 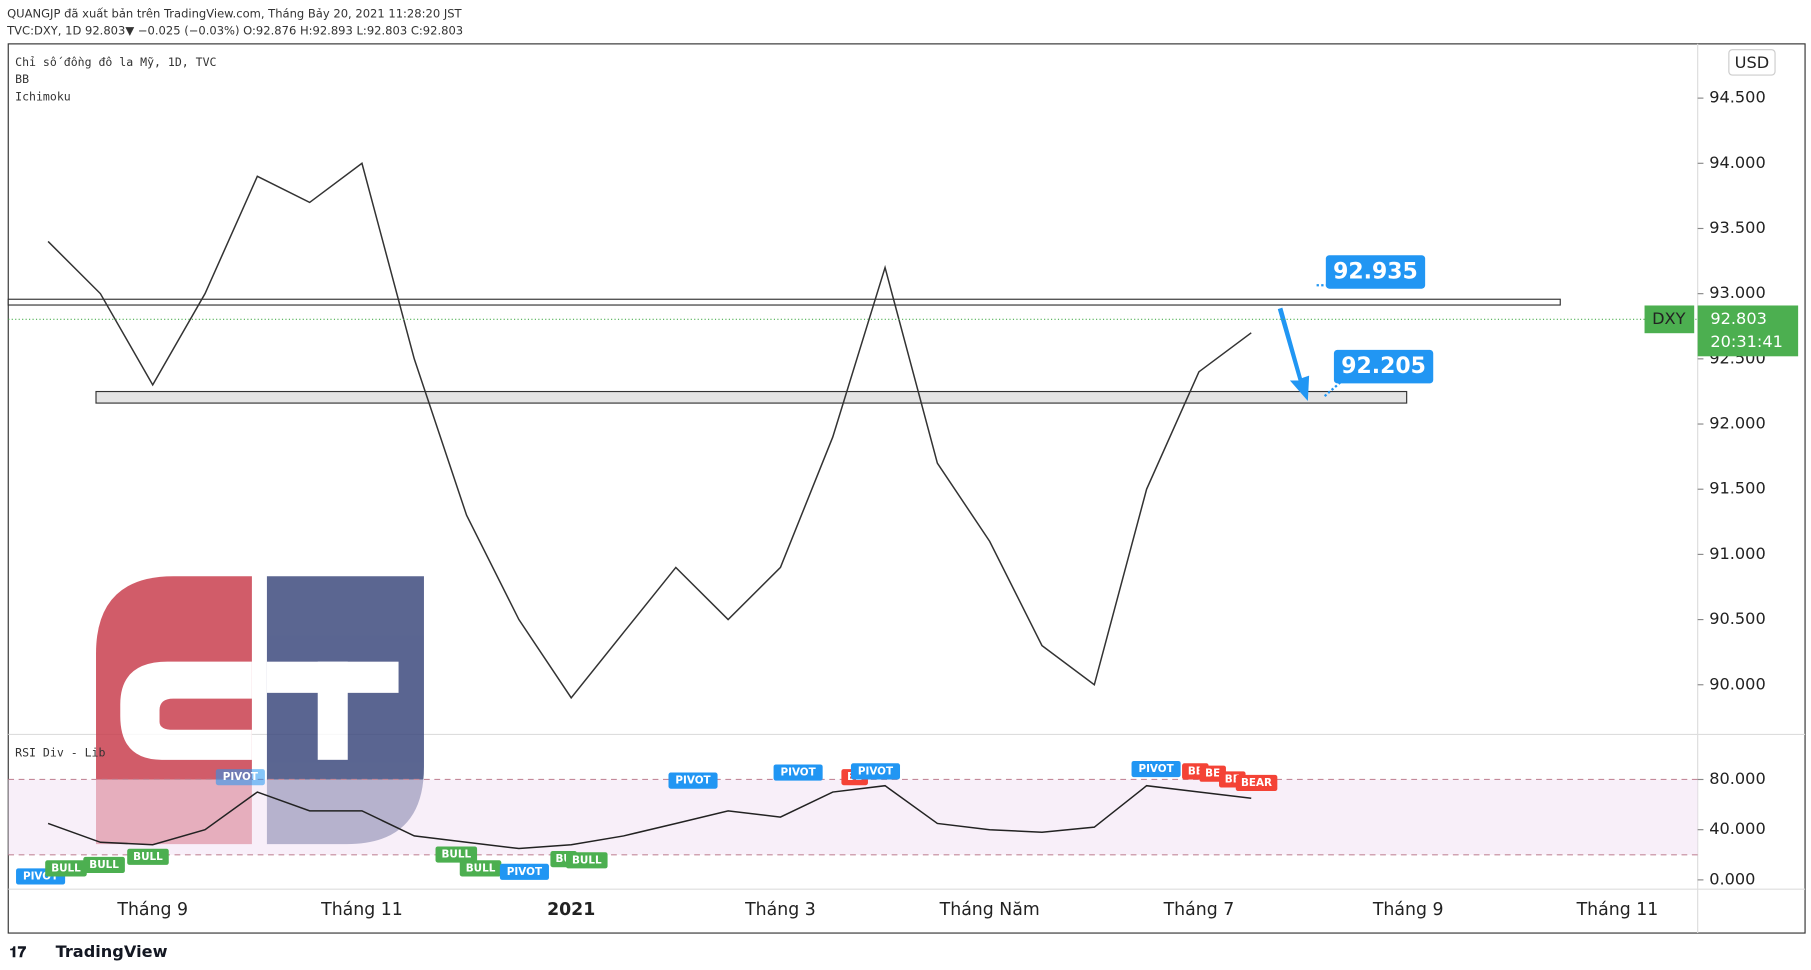 I want to click on y-tick-label: 90.500, so click(x=1737, y=618).